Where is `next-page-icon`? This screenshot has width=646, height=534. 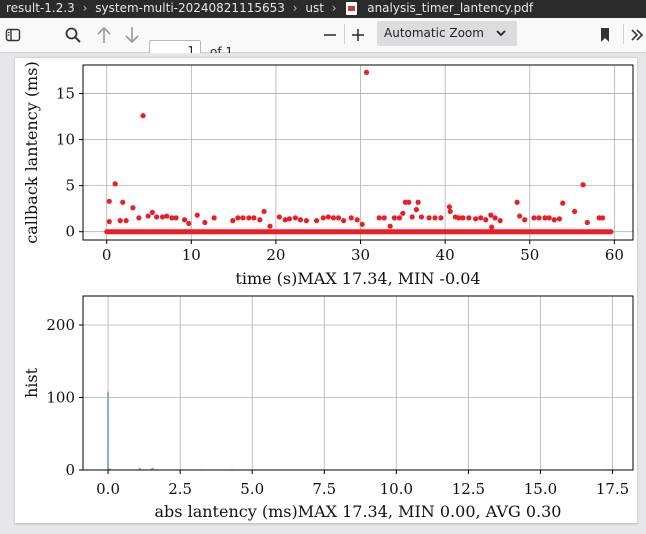
next-page-icon is located at coordinates (132, 35).